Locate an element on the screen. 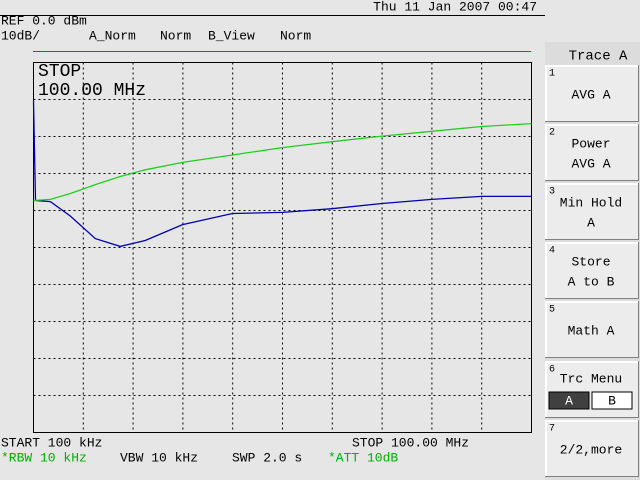  stop-frequency: STOP 100.00 MHz is located at coordinates (410, 442).